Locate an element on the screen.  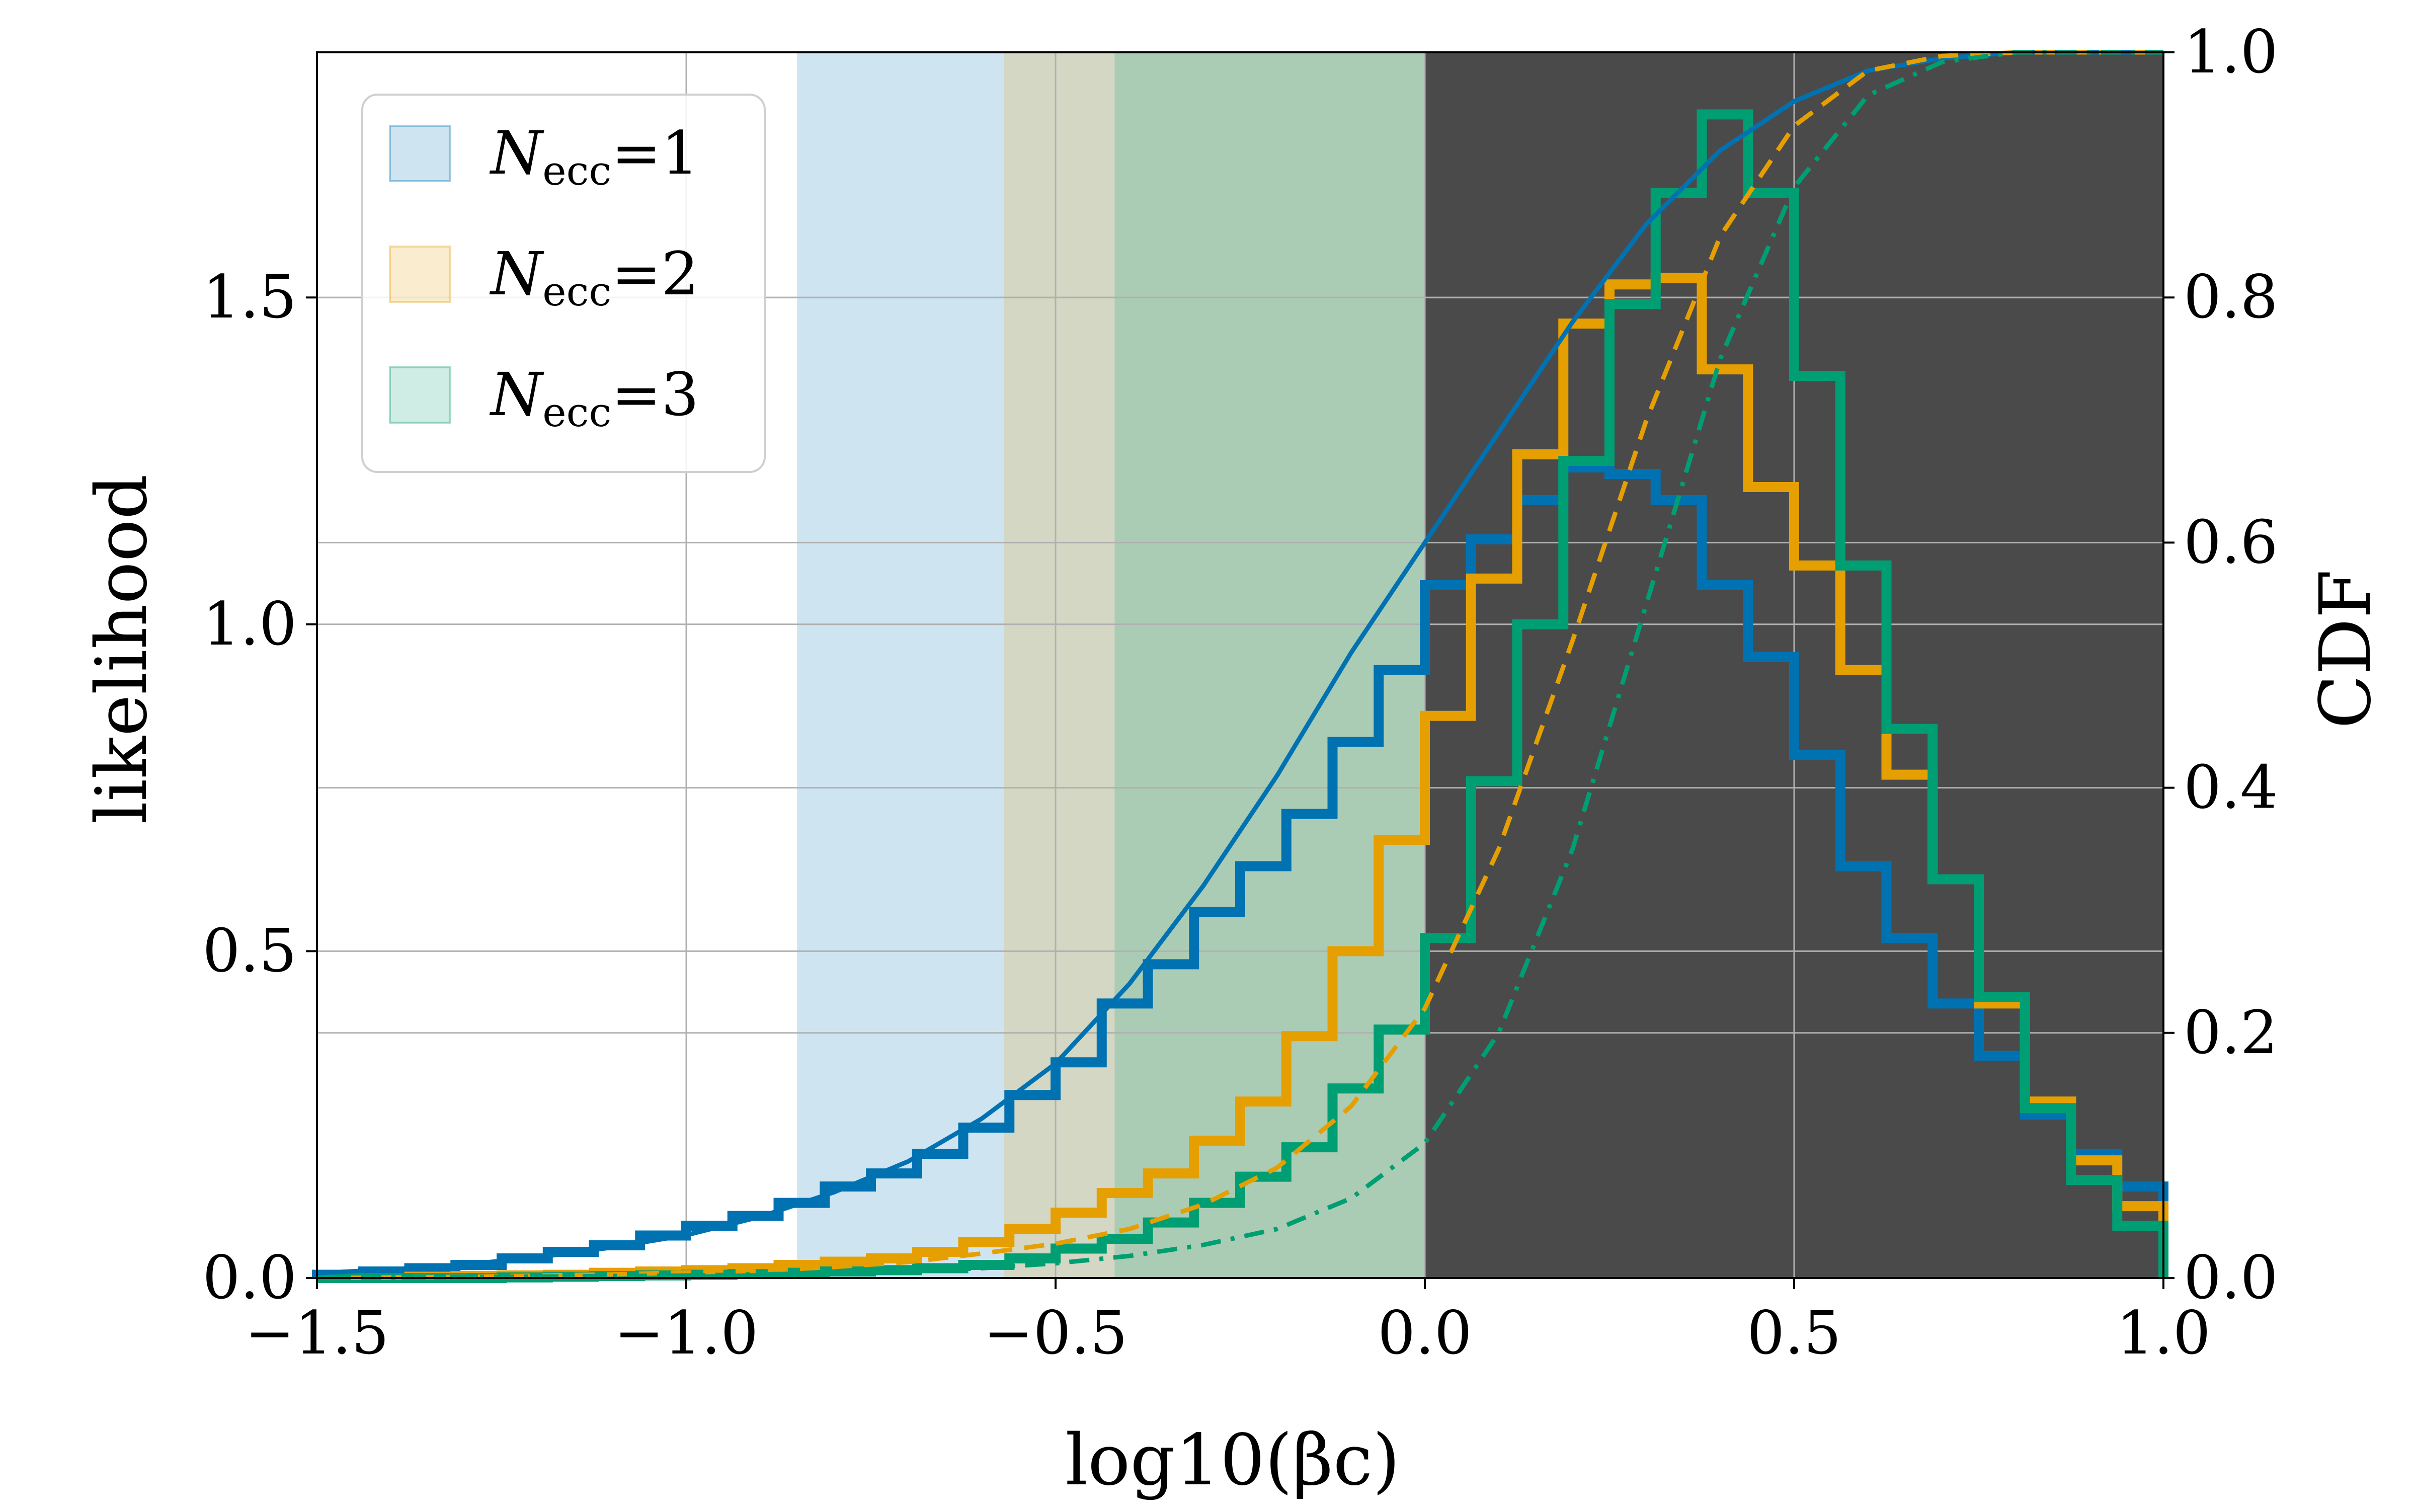
x-tick-label-6: 1.0 is located at coordinates (2164, 1333).